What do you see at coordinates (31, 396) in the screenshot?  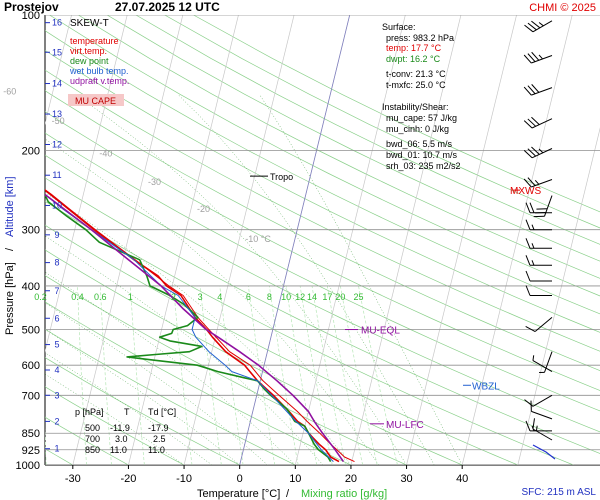 I see `pressure-tick-label: 700` at bounding box center [31, 396].